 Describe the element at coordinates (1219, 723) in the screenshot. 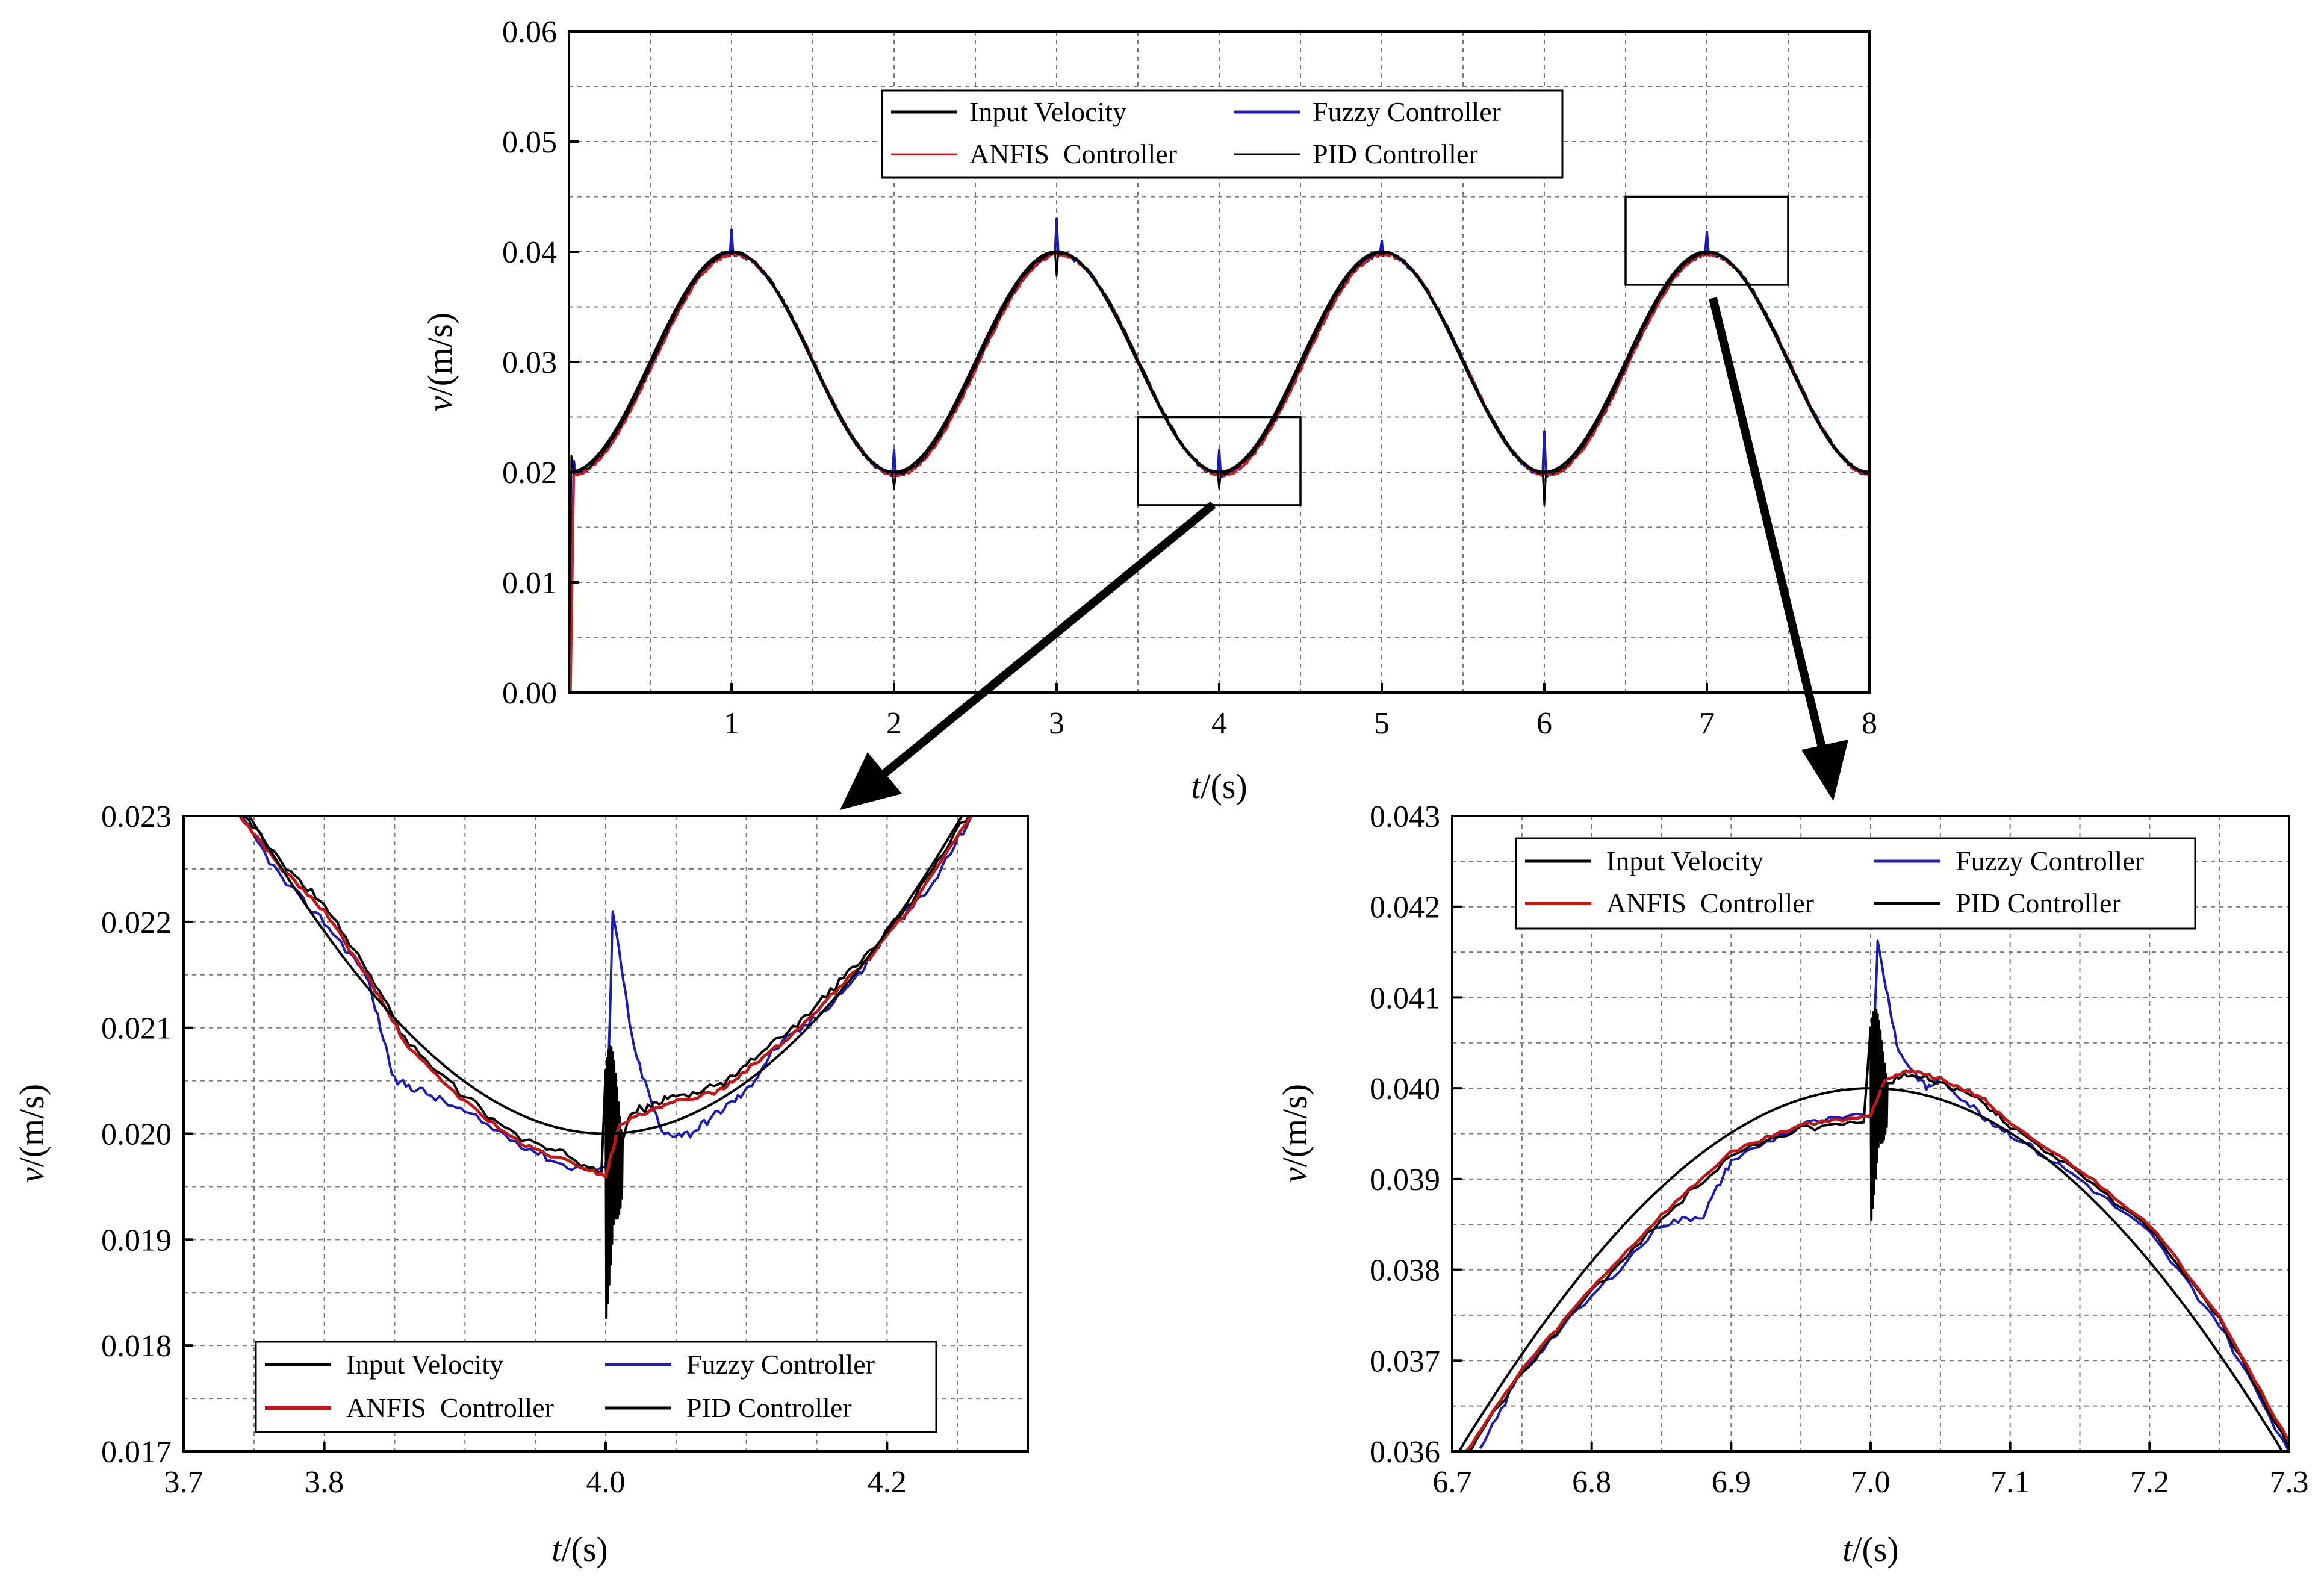

I see `overview-xtick-label: 4` at that location.